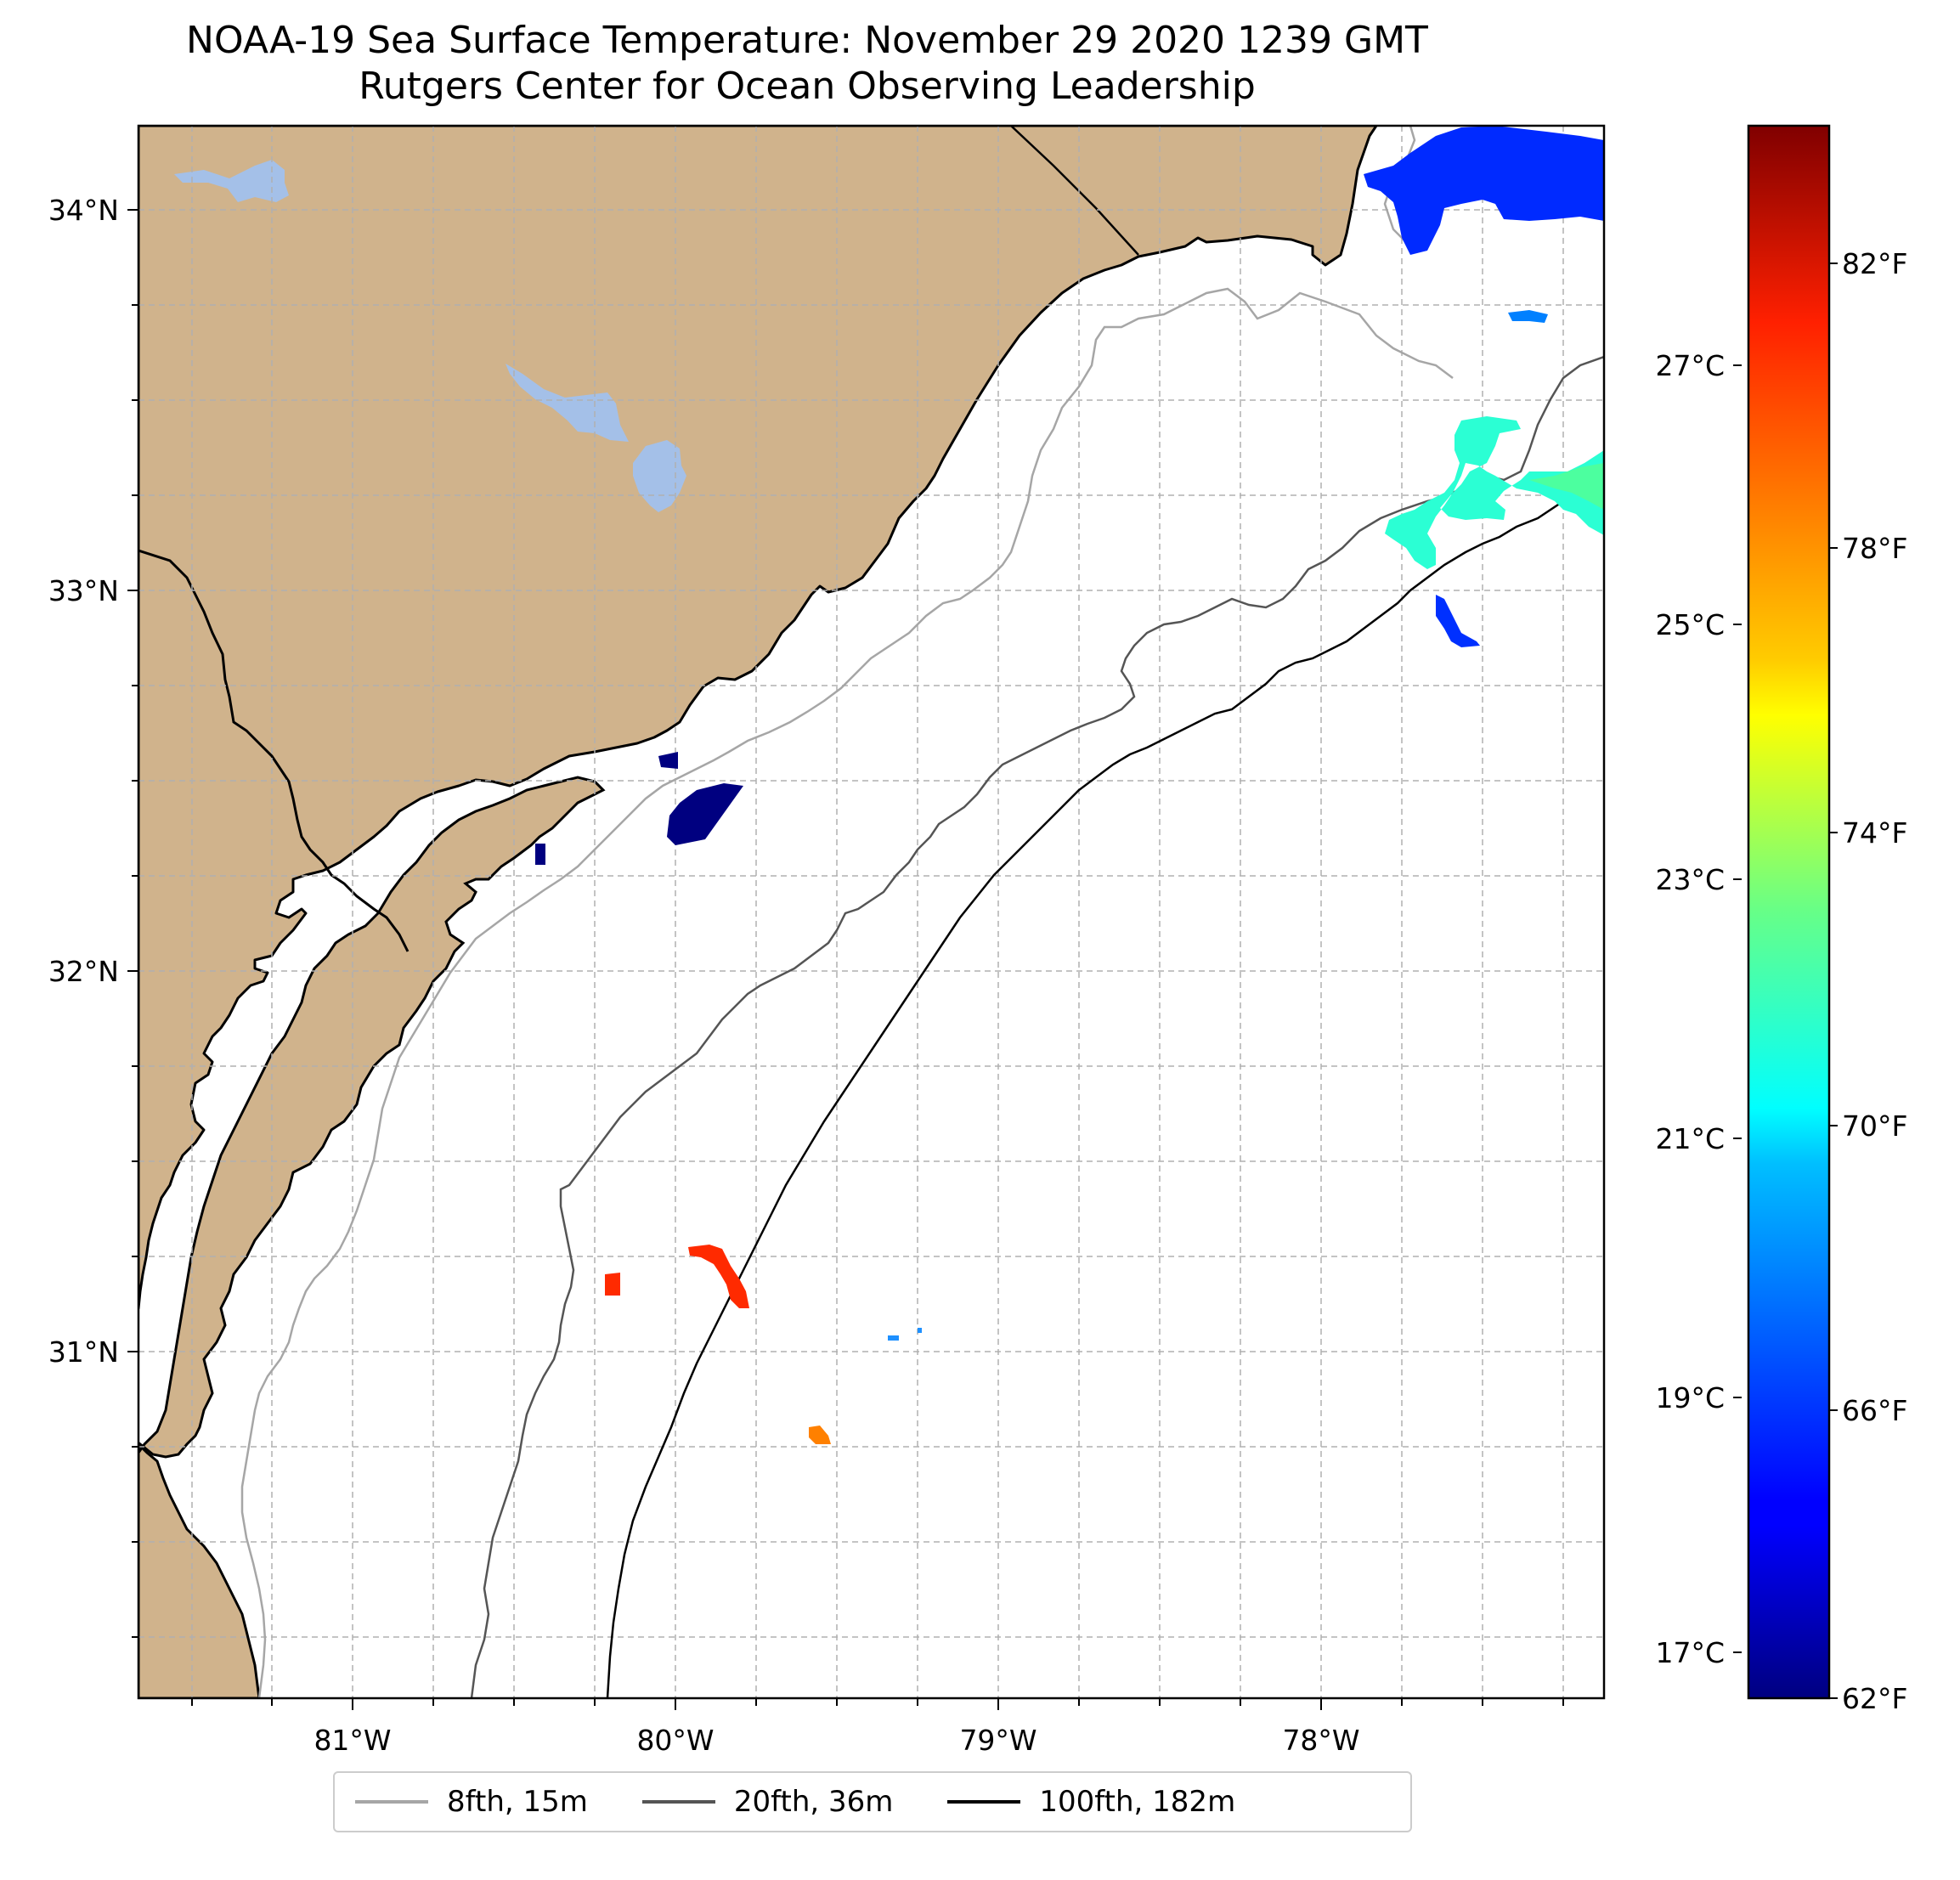  Describe the element at coordinates (1690, 366) in the screenshot. I see `colorbar-c-label: 27°C` at that location.